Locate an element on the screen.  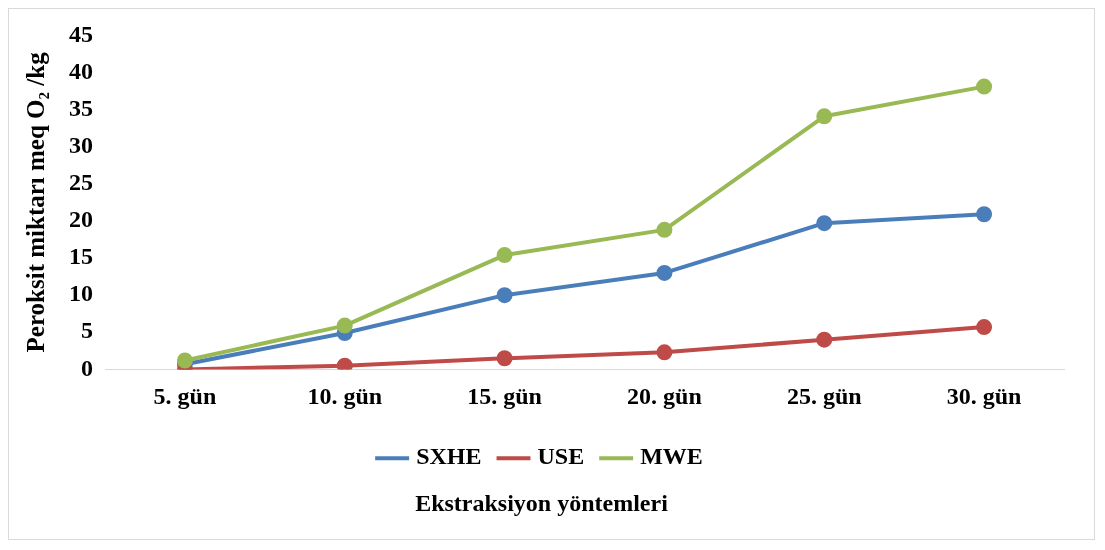
y-tick-label: 35 is located at coordinates (81, 107).